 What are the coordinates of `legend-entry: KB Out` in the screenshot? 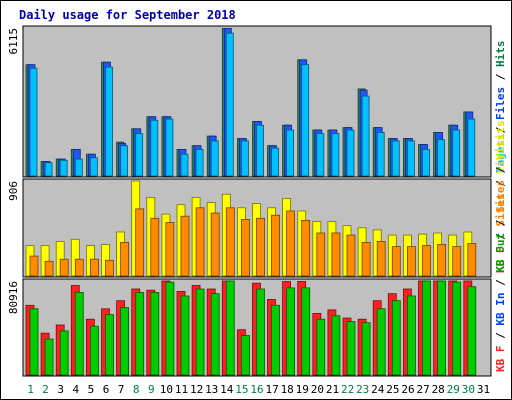 It's located at (500, 253).